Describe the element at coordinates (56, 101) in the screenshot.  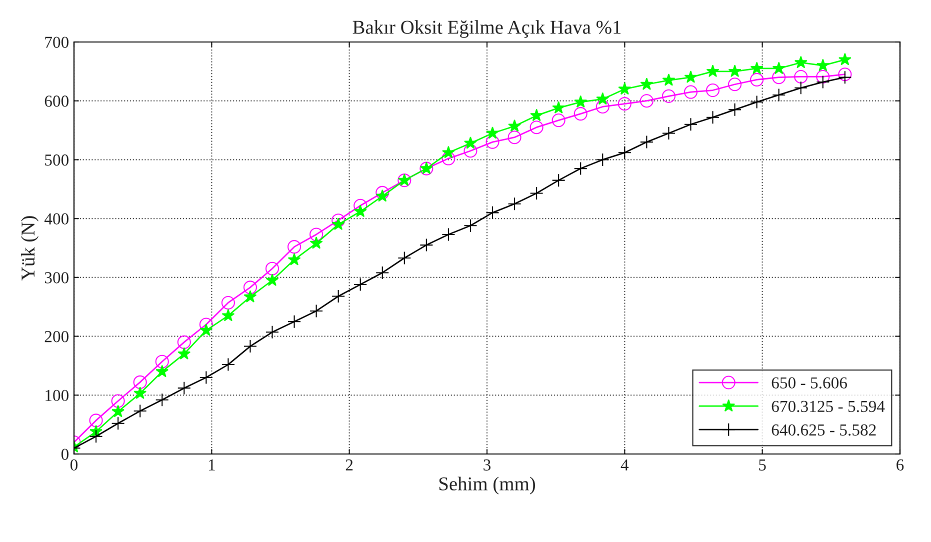
I see `y-tick-label: 600` at that location.